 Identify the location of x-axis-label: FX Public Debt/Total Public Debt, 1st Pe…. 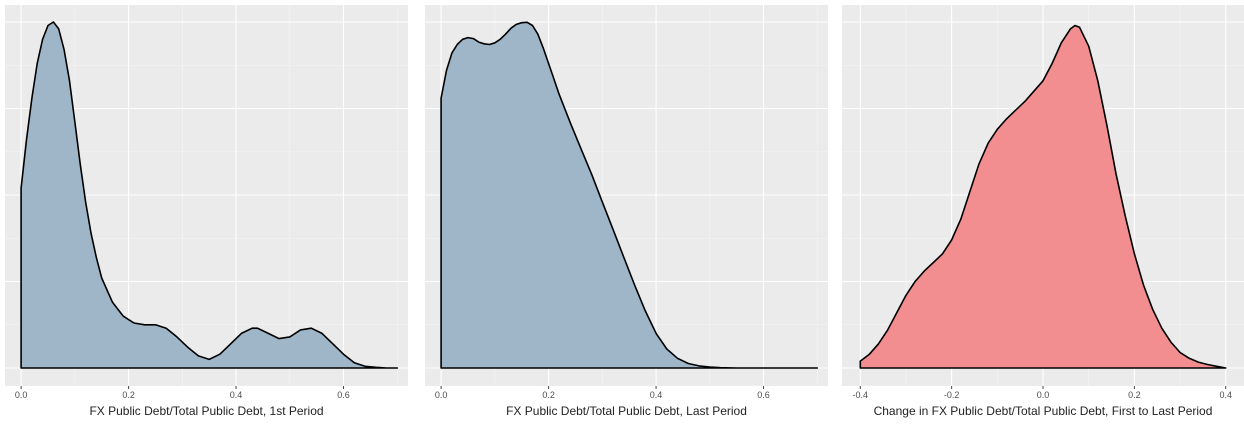
(206, 411).